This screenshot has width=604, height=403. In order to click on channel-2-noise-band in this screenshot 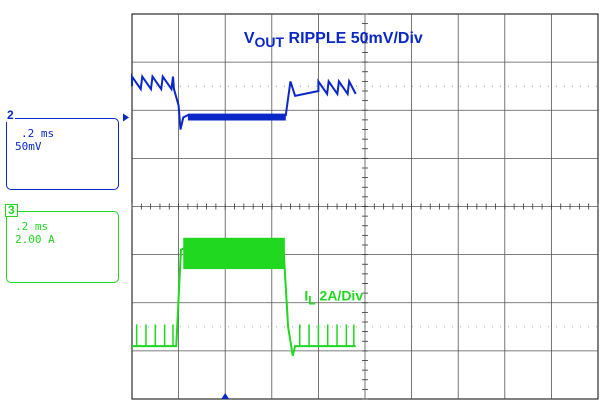, I will do `click(236, 117)`.